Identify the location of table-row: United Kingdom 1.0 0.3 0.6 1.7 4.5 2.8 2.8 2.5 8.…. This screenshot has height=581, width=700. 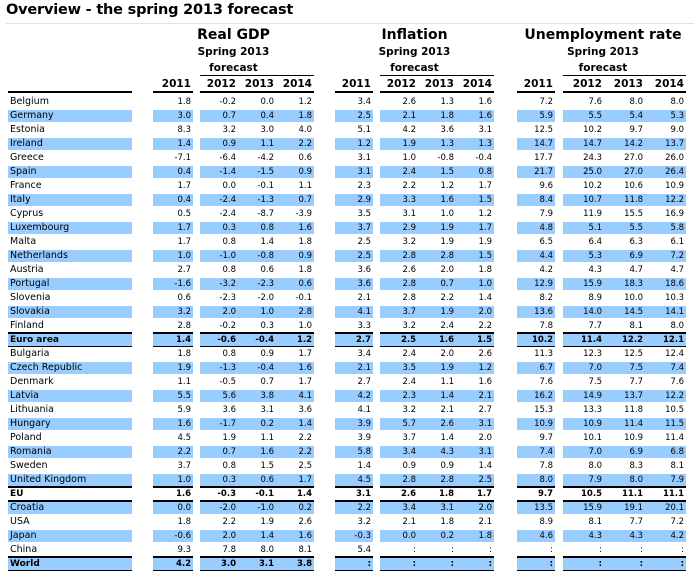
(350, 480).